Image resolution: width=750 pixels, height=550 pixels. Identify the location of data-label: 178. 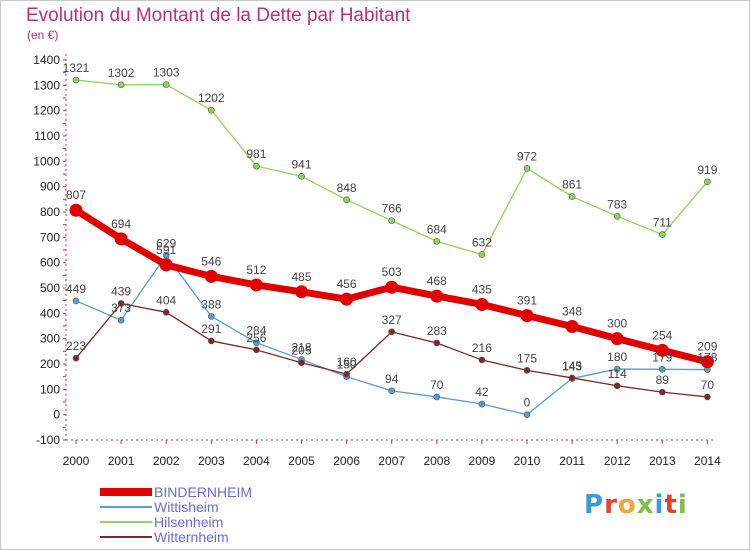
(707, 358).